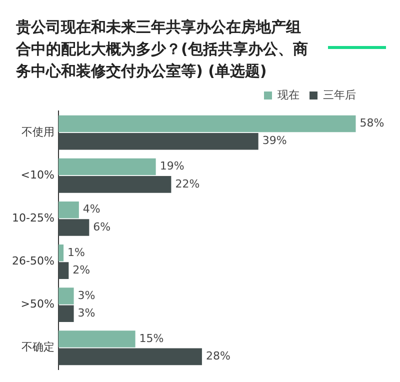 This screenshot has width=400, height=382. I want to click on y-tick-label: 不确定, so click(37, 347).